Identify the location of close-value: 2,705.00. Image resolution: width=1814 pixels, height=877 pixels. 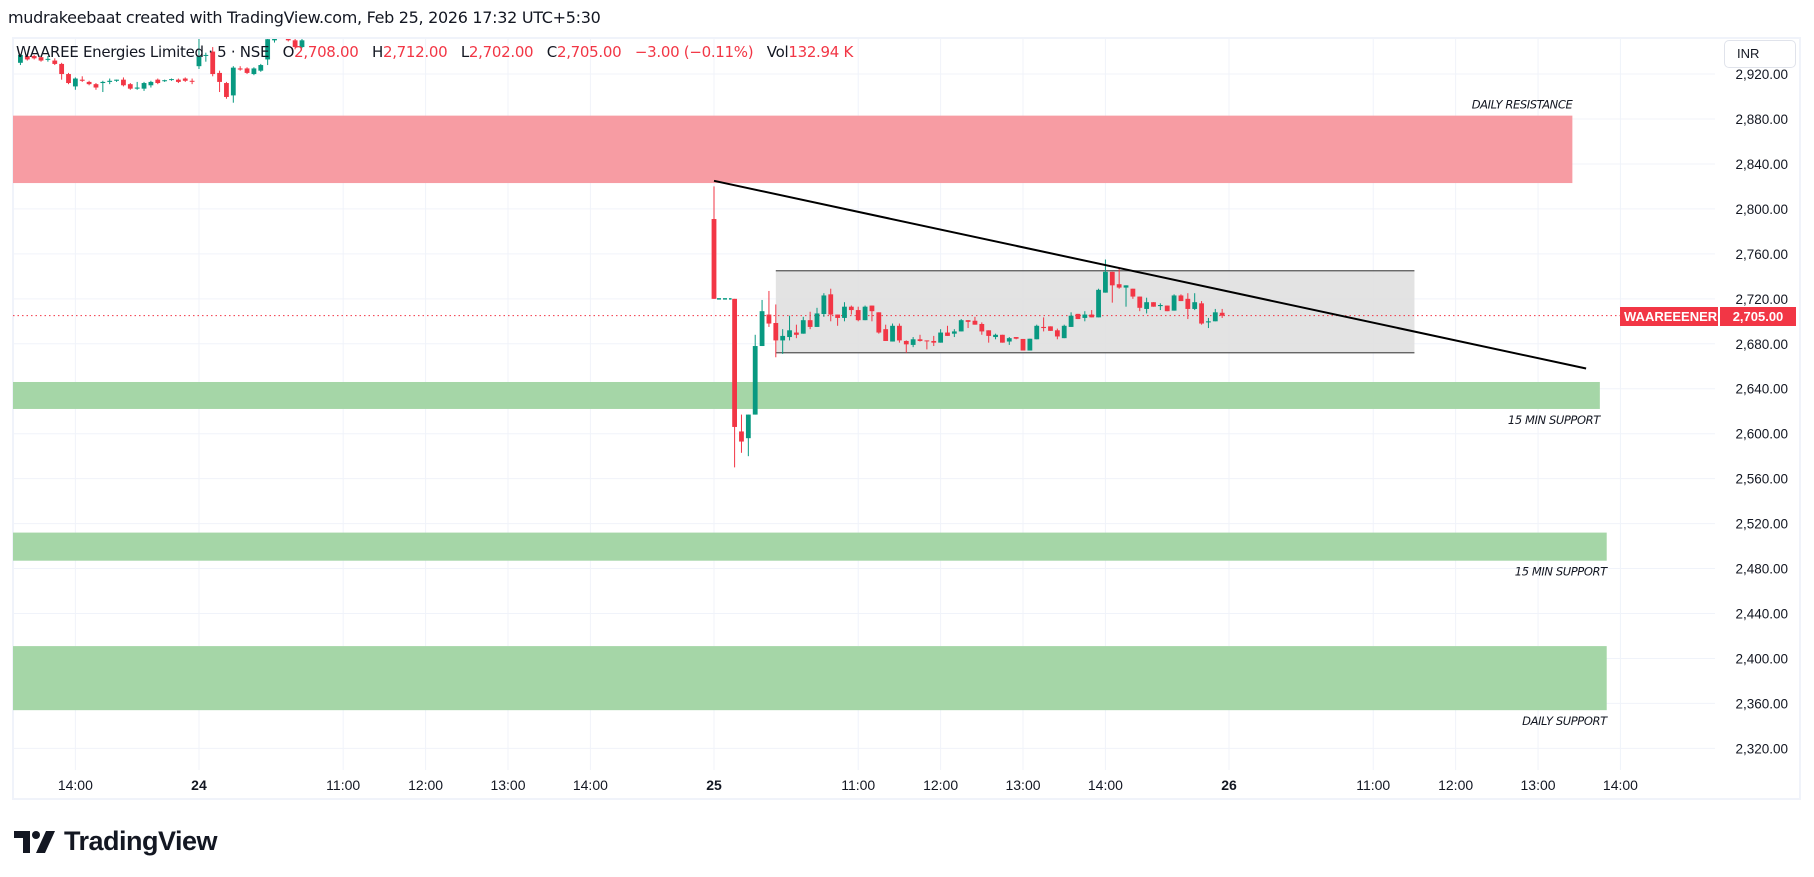
(589, 52).